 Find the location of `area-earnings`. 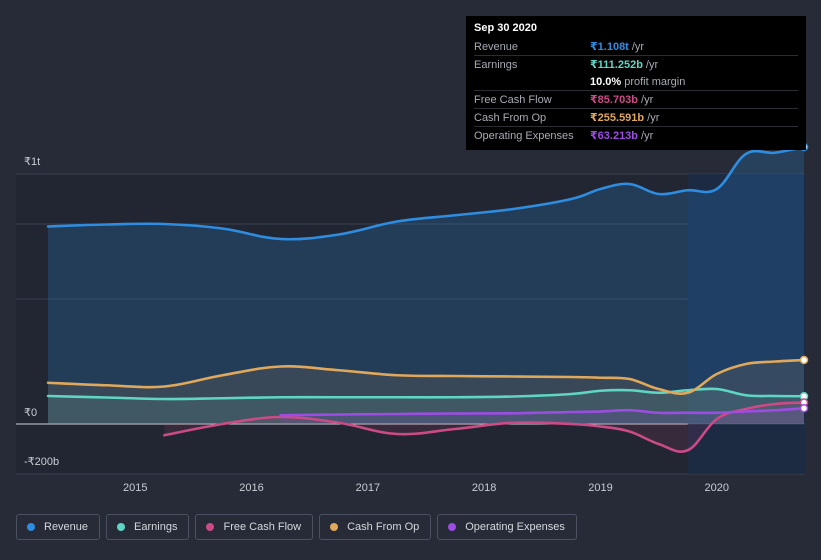

area-earnings is located at coordinates (426, 406).